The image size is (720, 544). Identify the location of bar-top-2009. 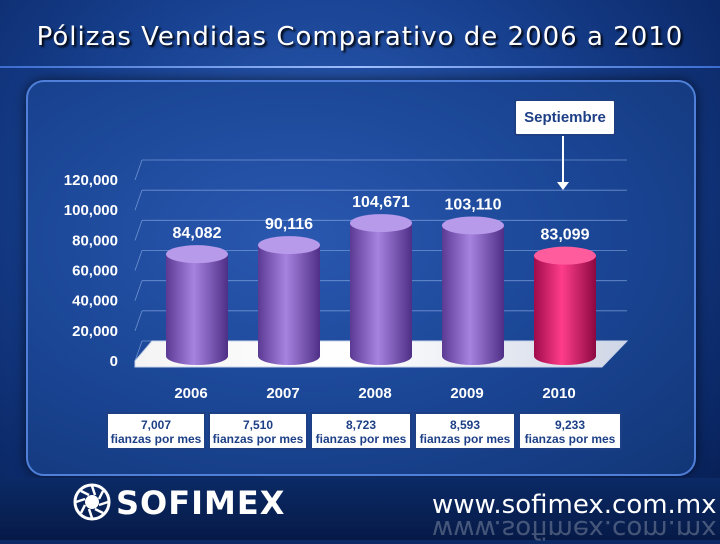
(473, 225).